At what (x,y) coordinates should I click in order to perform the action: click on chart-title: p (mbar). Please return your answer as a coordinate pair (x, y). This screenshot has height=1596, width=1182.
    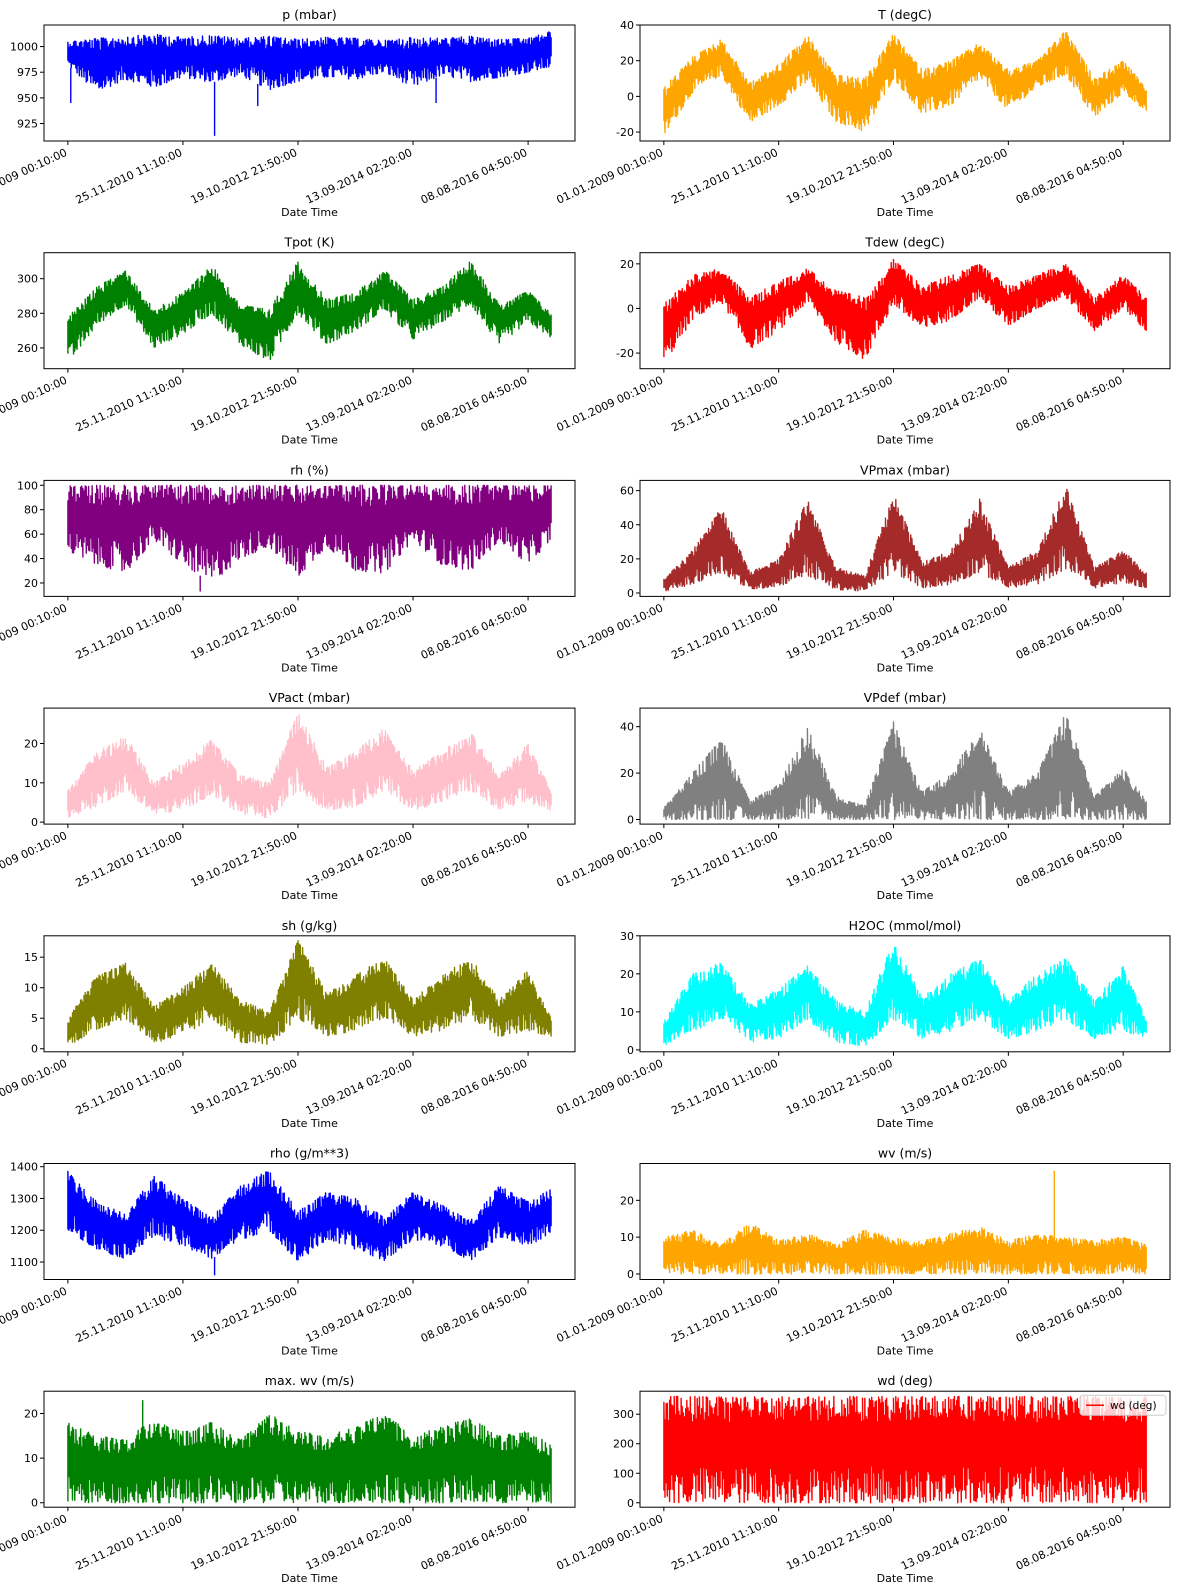
    Looking at the image, I should click on (309, 14).